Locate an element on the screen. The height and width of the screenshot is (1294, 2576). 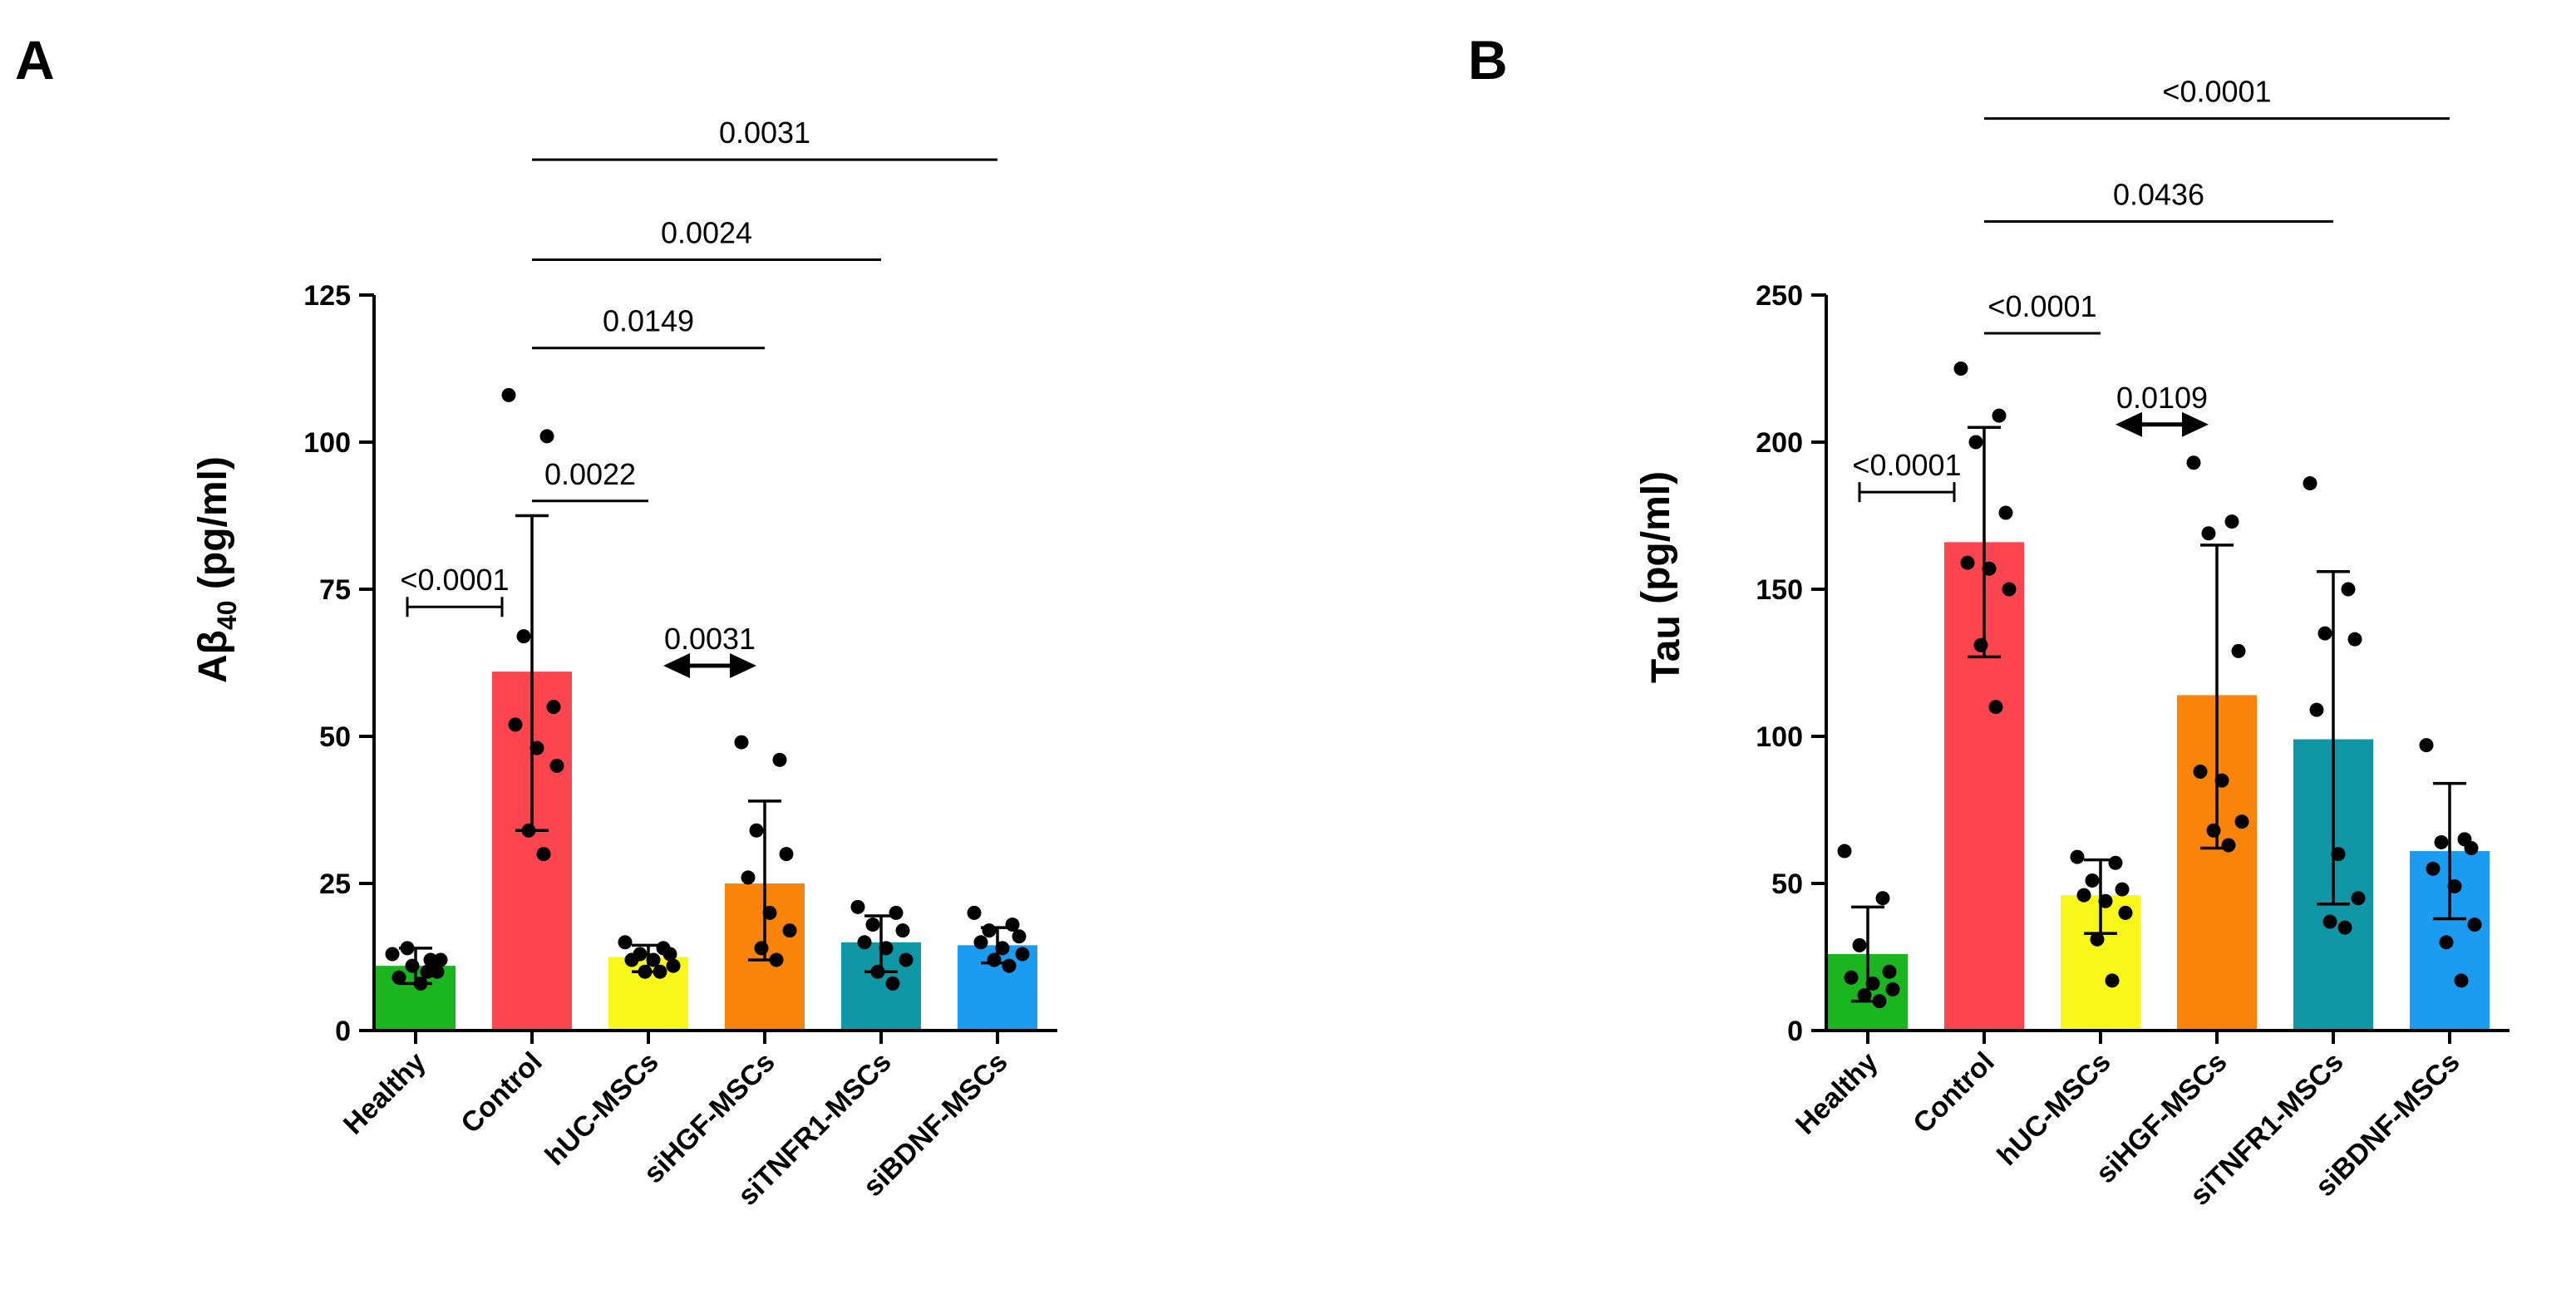
panel-b-y-tick-label: 150 is located at coordinates (1779, 590).